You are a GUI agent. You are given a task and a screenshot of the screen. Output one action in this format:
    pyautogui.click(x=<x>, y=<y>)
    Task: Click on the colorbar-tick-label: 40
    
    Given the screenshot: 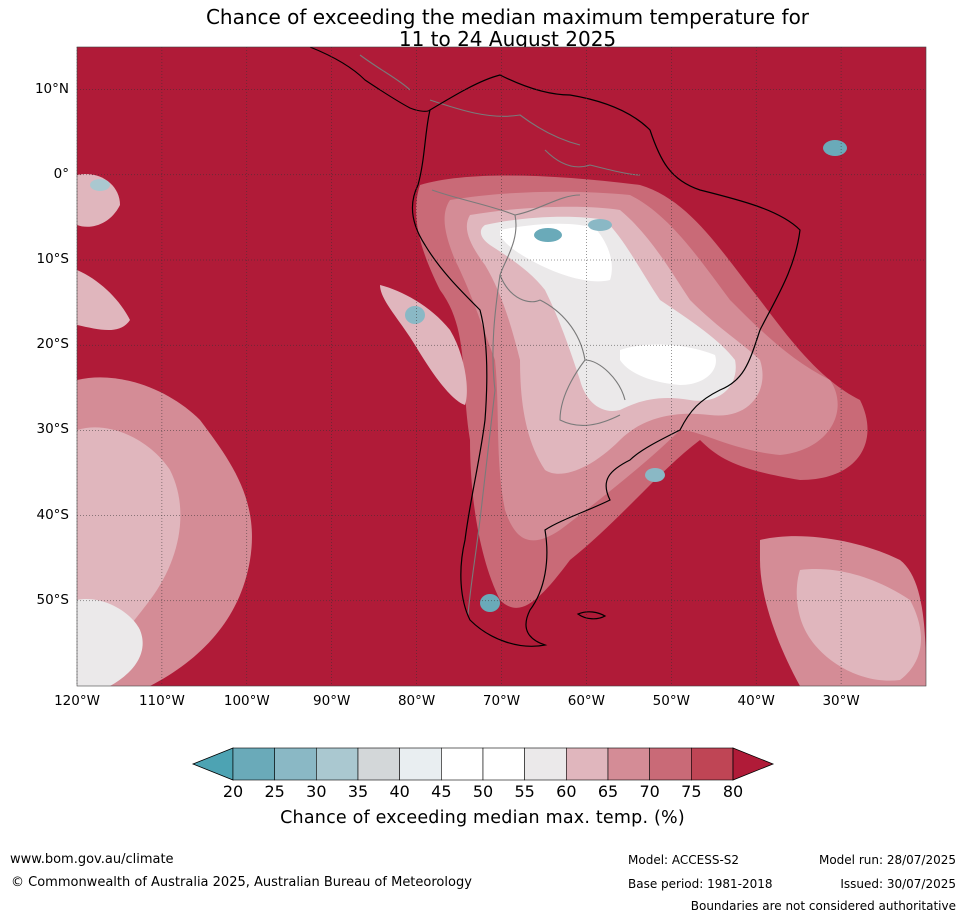 What is the action you would take?
    pyautogui.click(x=399, y=791)
    